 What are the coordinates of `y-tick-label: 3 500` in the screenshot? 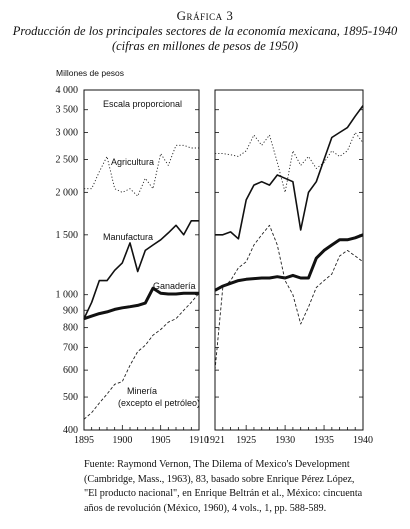 It's located at (67, 110).